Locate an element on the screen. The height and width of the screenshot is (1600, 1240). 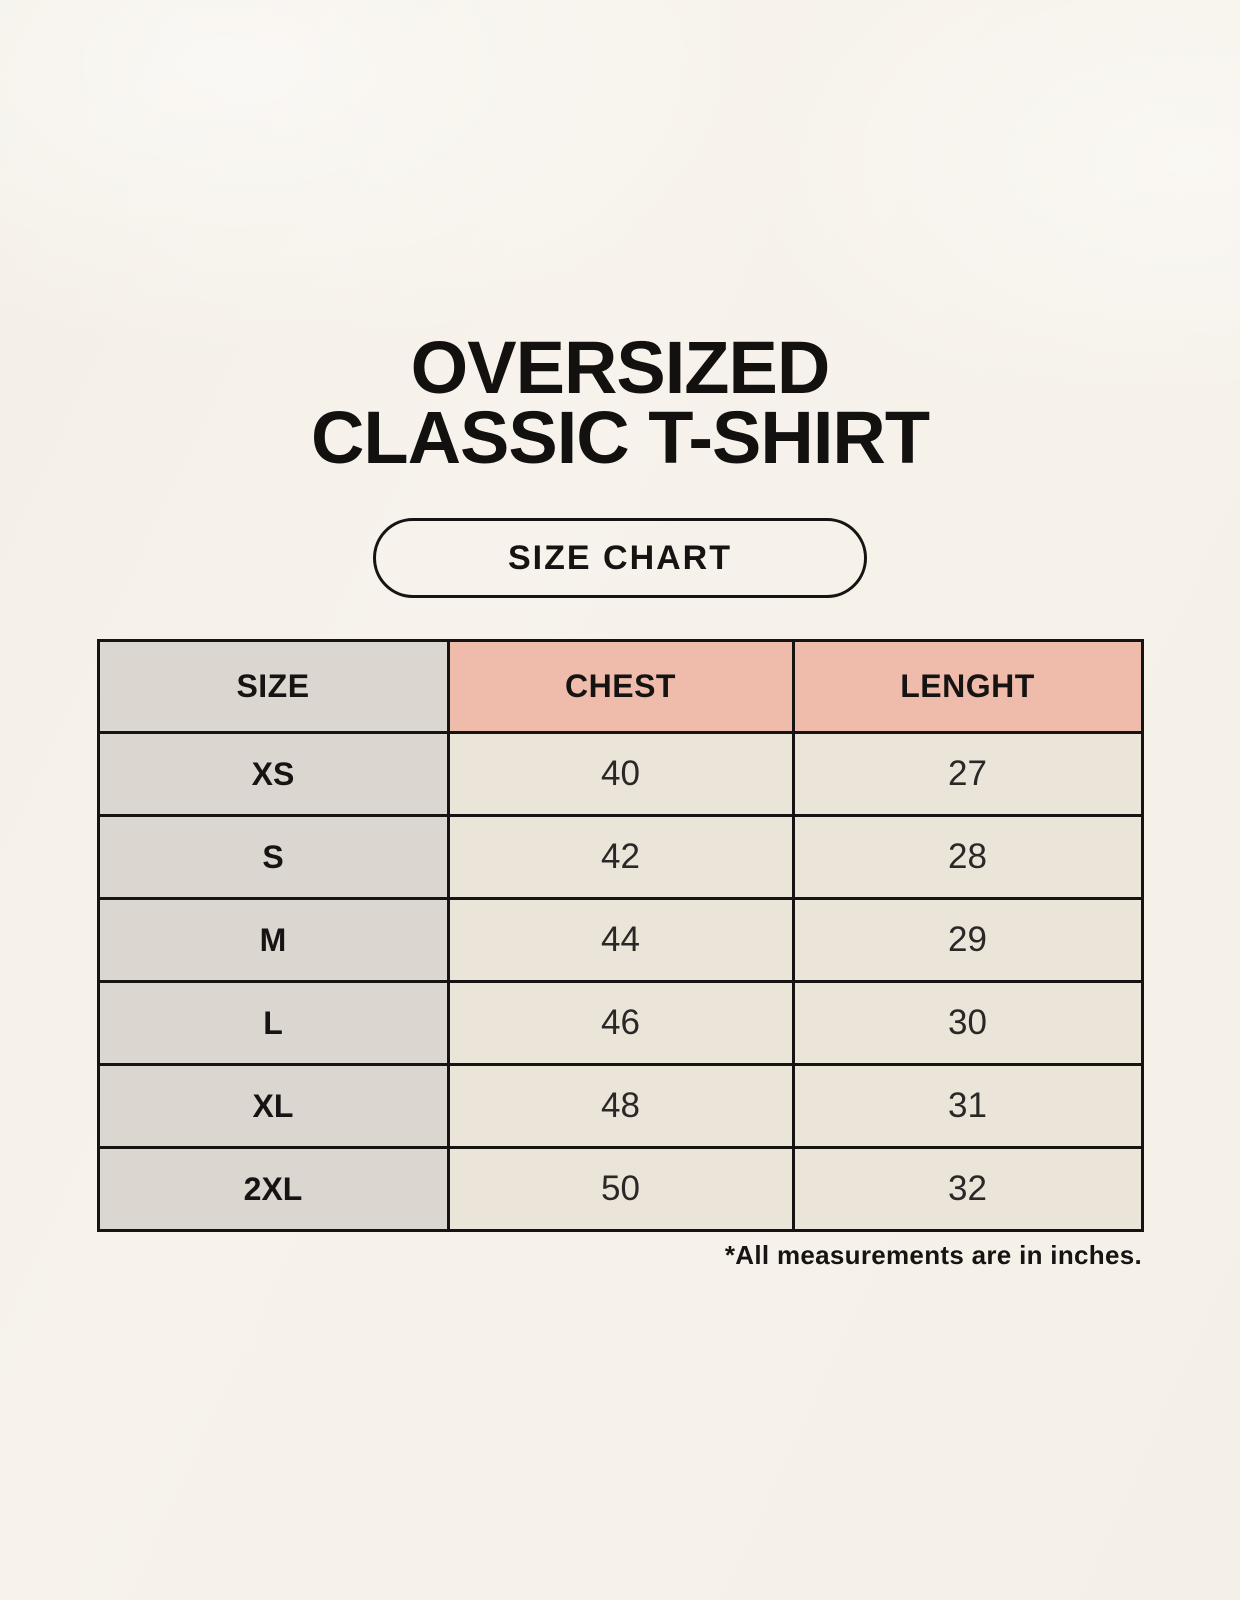
chest-value: 46 is located at coordinates (620, 1023).